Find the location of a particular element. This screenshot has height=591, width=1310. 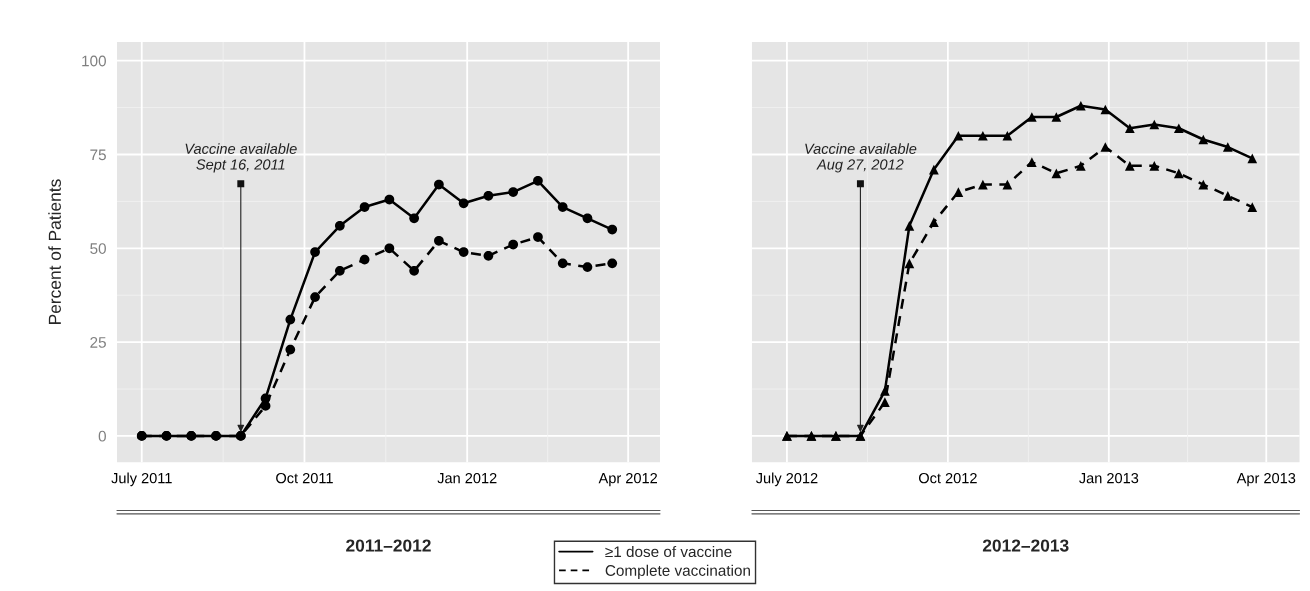

x-tick-label: Jan 2012 is located at coordinates (467, 478).